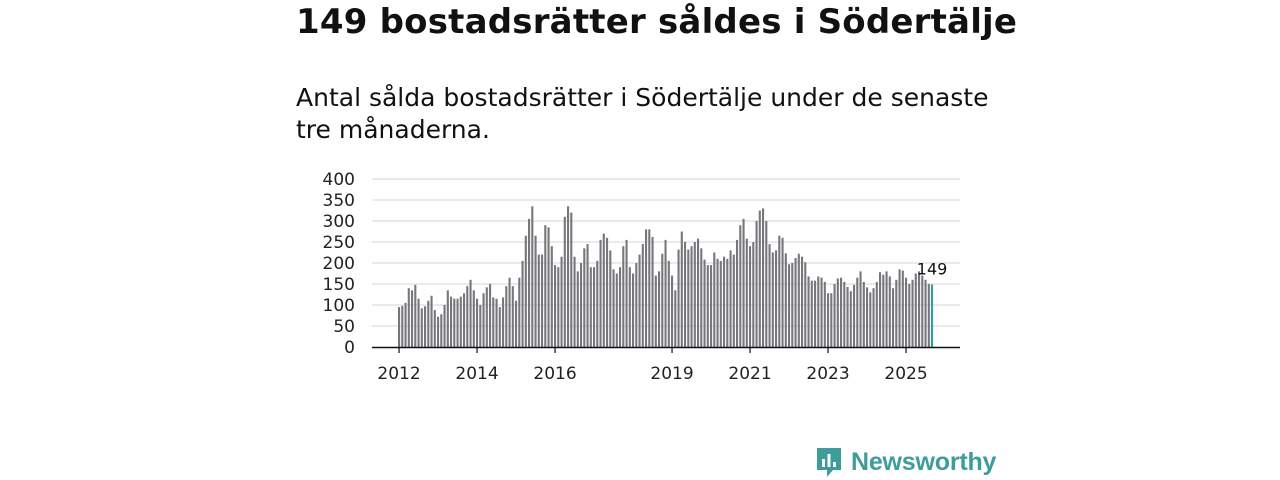 The width and height of the screenshot is (1280, 480). I want to click on y-tick-label: 0, so click(349, 348).